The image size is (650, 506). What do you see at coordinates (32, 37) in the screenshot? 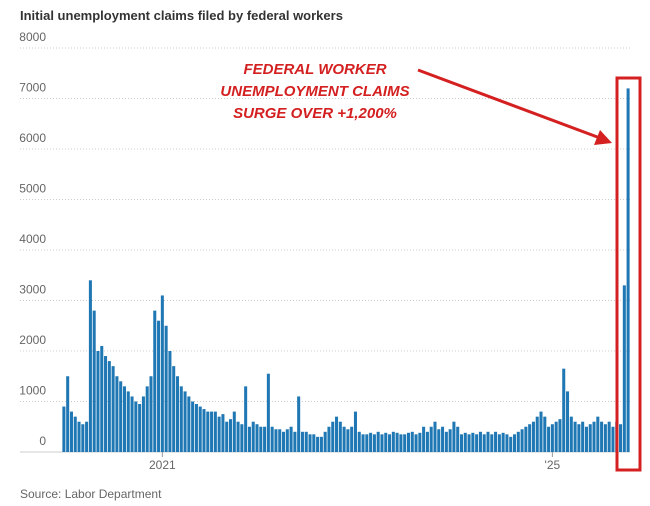
I see `y-tick-label: 8000` at bounding box center [32, 37].